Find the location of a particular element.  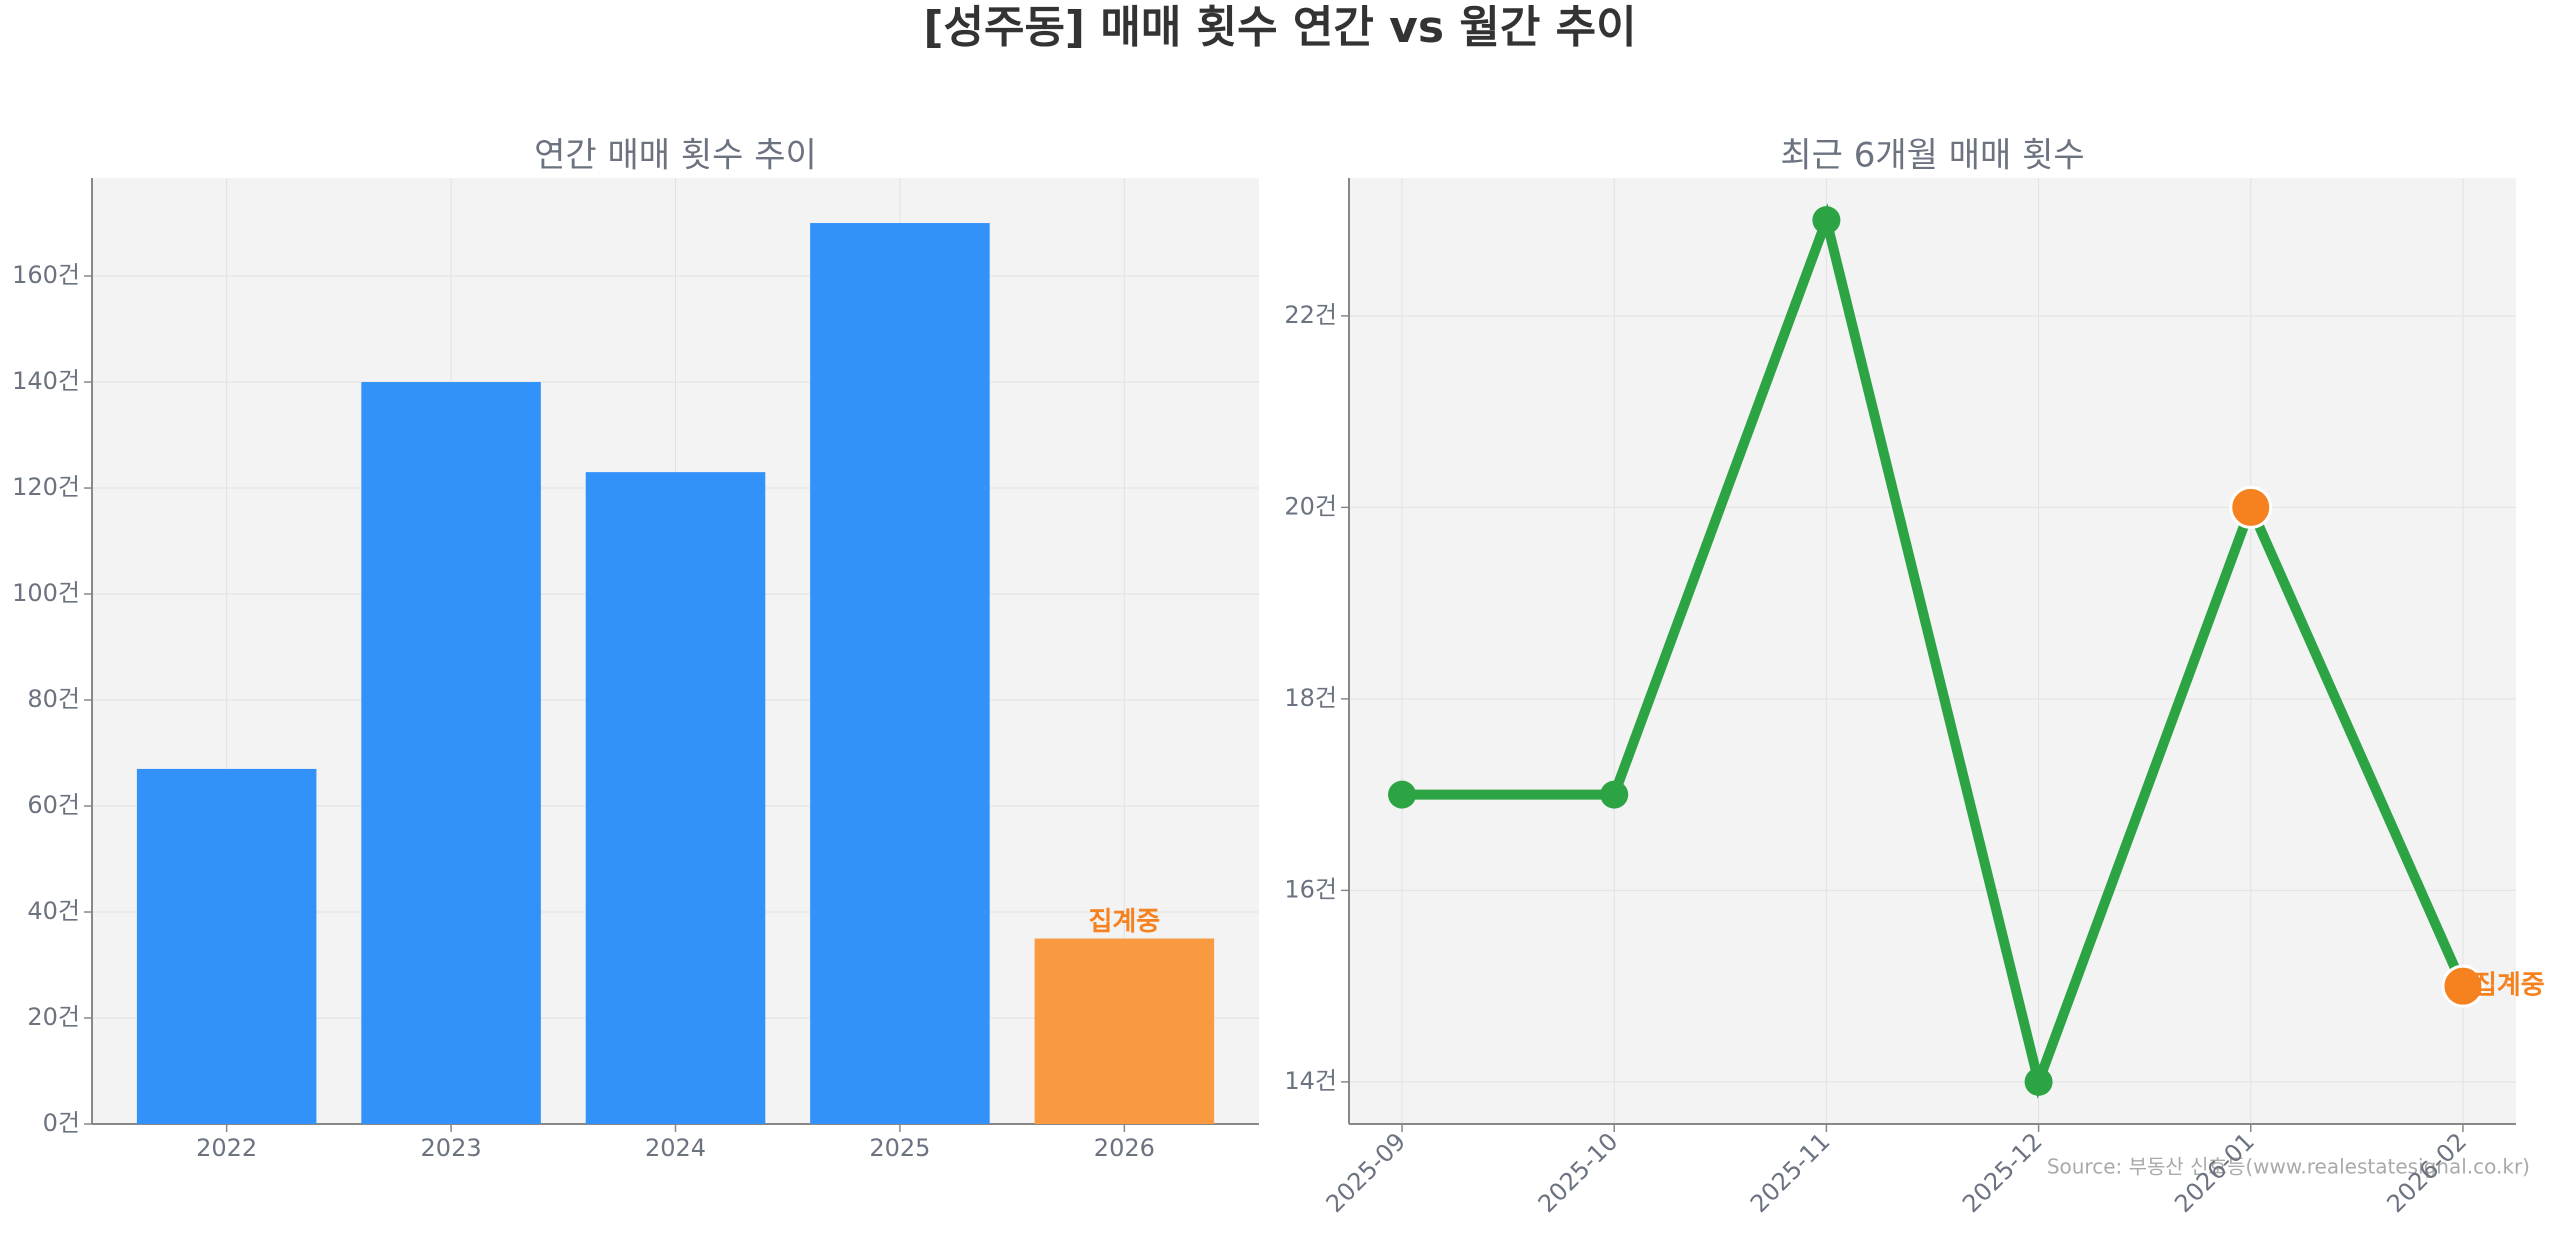

x-tick-label: 2025 is located at coordinates (899, 1148).